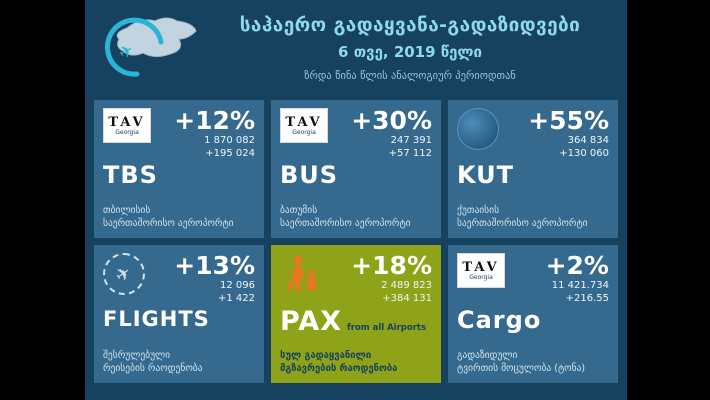 The height and width of the screenshot is (400, 710). I want to click on card-description: თბილისის საერთაშორისო აეროპორტი, so click(179, 217).